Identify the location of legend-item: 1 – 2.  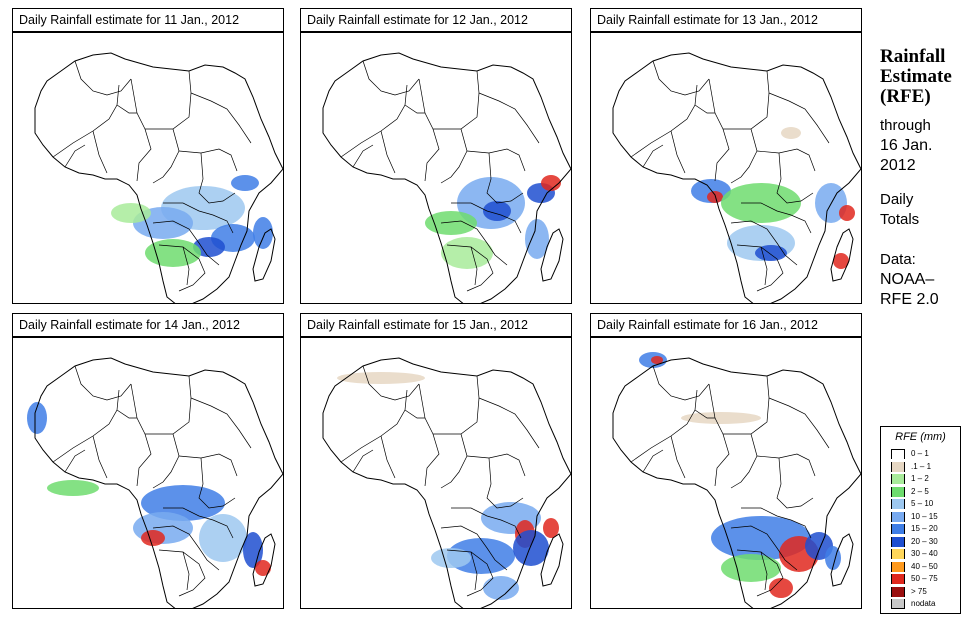
(925, 479).